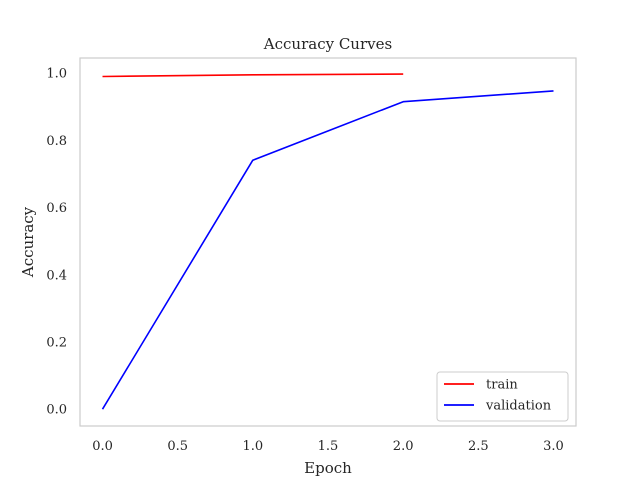  Describe the element at coordinates (56, 141) in the screenshot. I see `y-tick-label: 0.8` at that location.